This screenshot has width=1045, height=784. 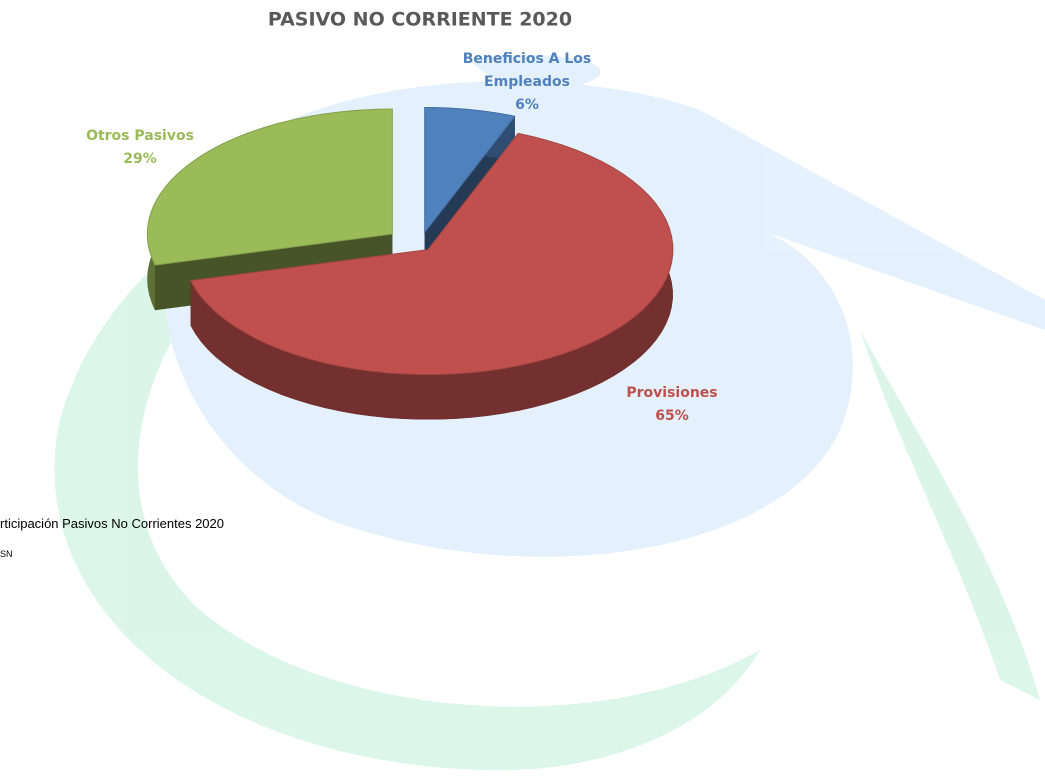 What do you see at coordinates (112, 523) in the screenshot?
I see `caption-title: rticipación Pasivos No Corrientes 2020` at bounding box center [112, 523].